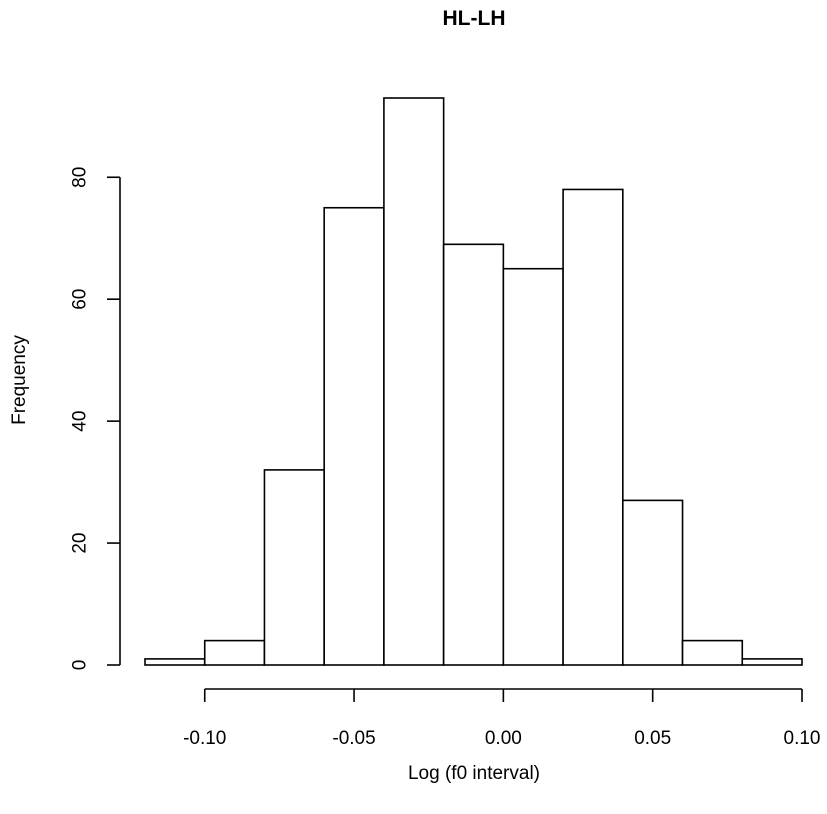 The image size is (827, 814). Describe the element at coordinates (474, 773) in the screenshot. I see `x-axis-label: Log (f0 interval)` at that location.